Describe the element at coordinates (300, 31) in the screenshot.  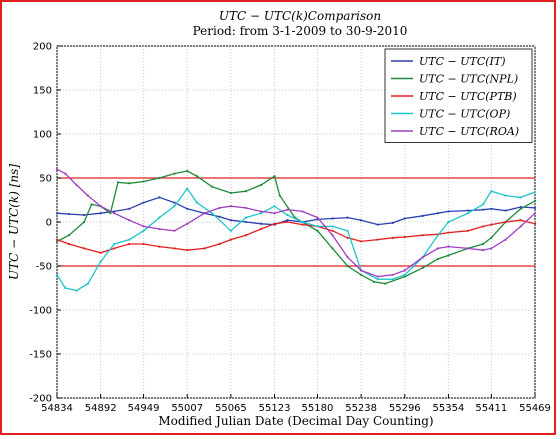
I see `chart-subtitle: Period: from 3-1-2009 to 30-9-2010` at that location.